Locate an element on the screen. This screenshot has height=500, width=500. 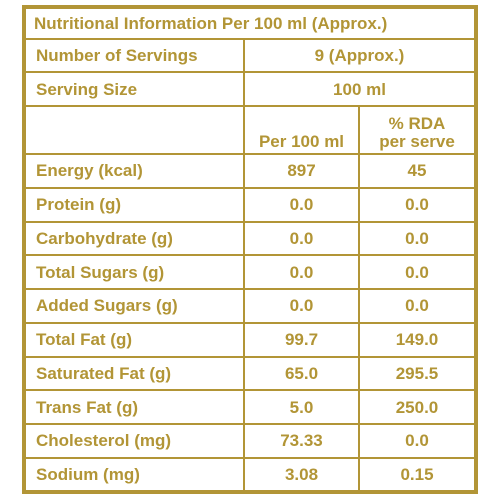
header-blank-cell is located at coordinates (135, 130).